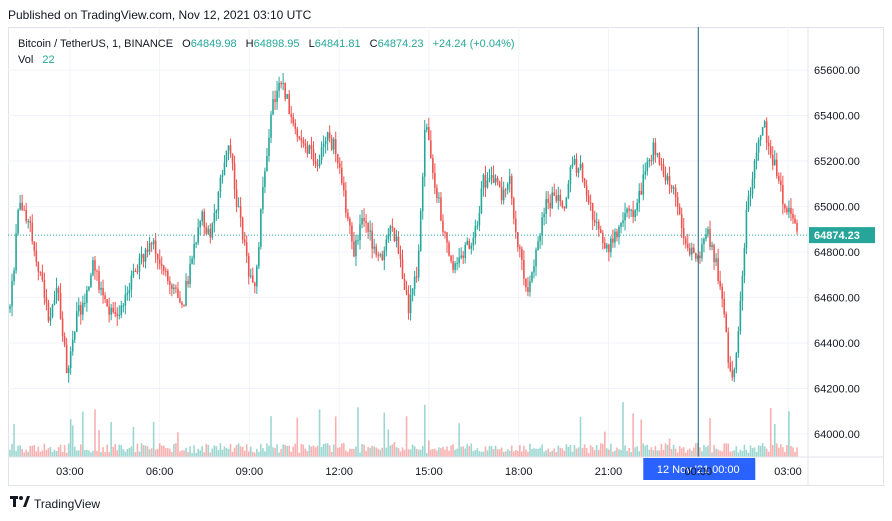 This screenshot has height=521, width=892. I want to click on tradingview-brand: TradingView, so click(55, 503).